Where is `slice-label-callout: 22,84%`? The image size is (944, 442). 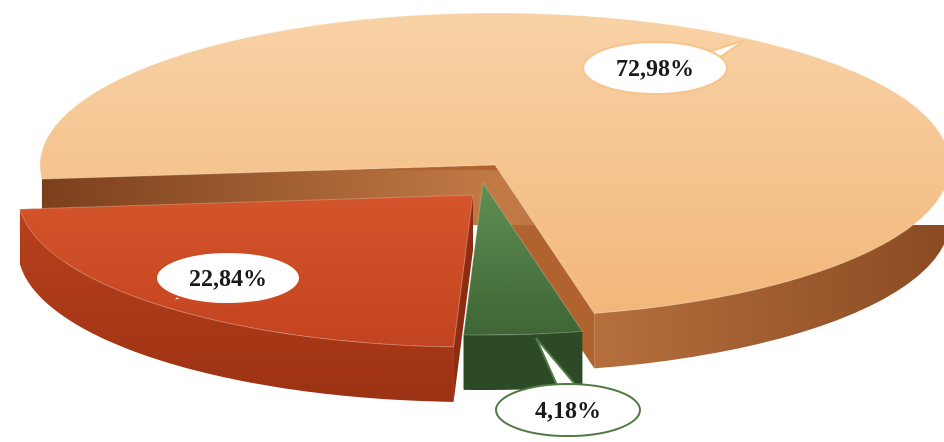 slice-label-callout: 22,84% is located at coordinates (228, 278).